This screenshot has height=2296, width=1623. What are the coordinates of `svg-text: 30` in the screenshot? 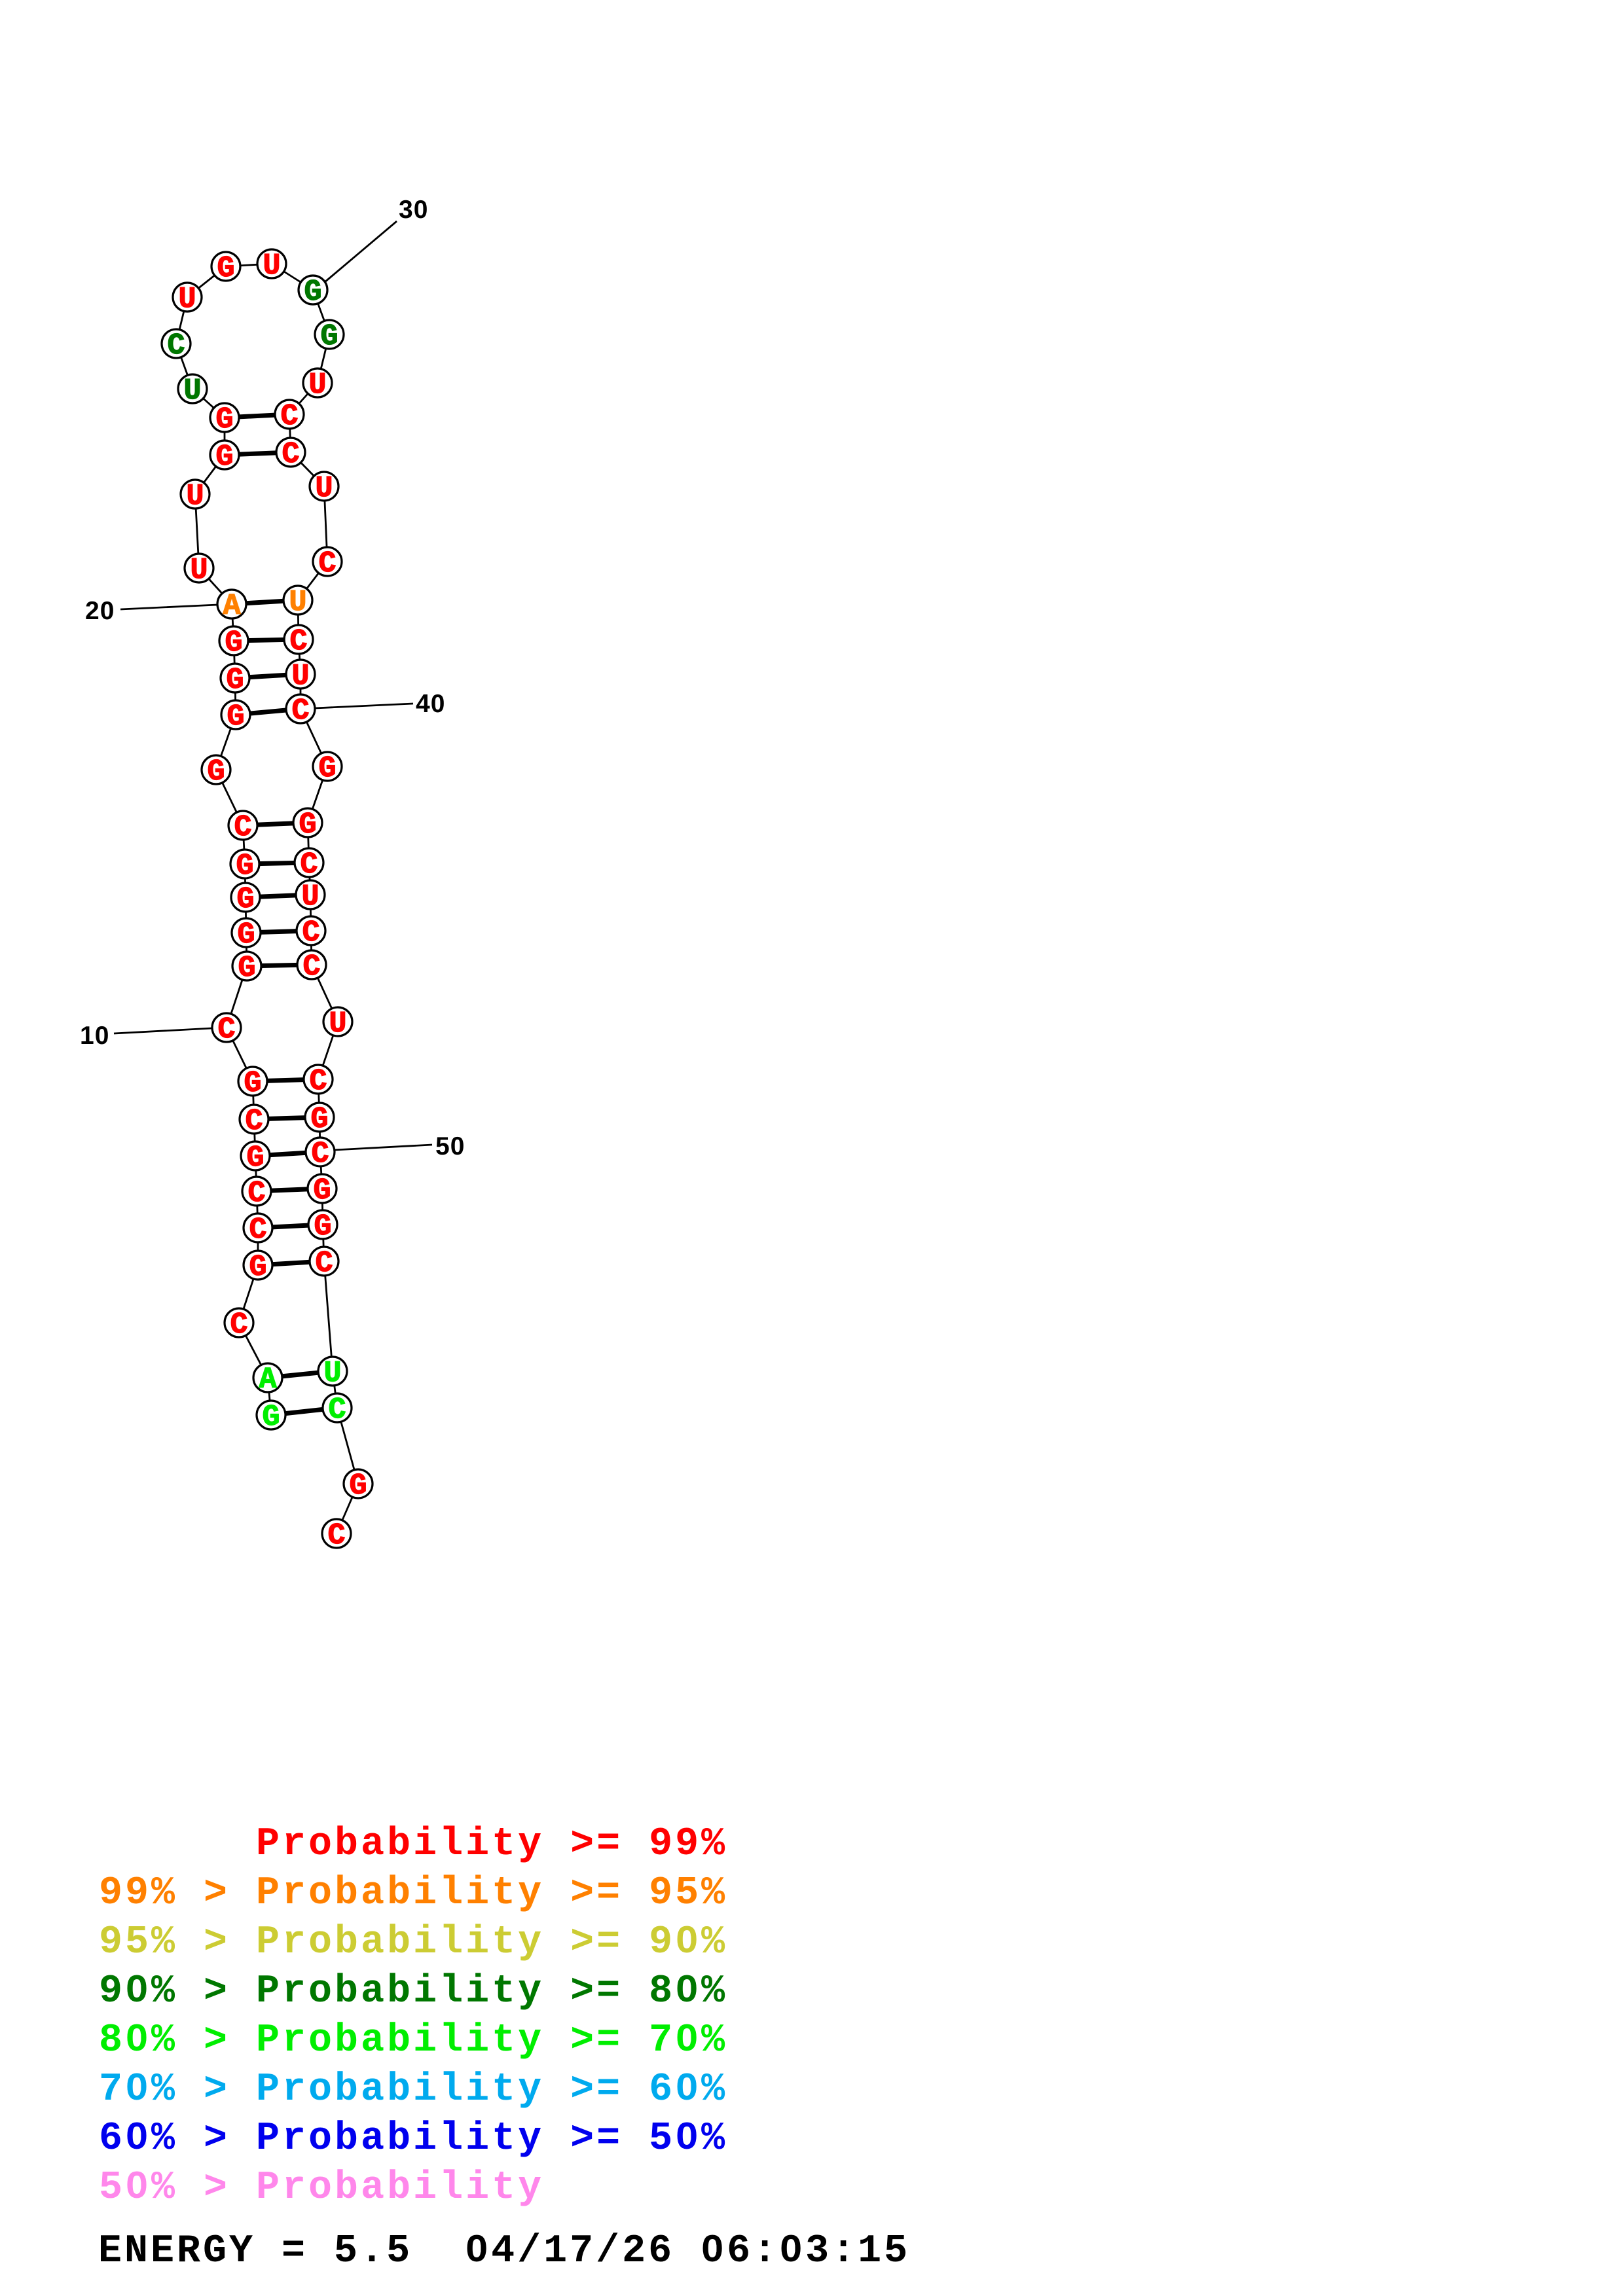 It's located at (413, 210).